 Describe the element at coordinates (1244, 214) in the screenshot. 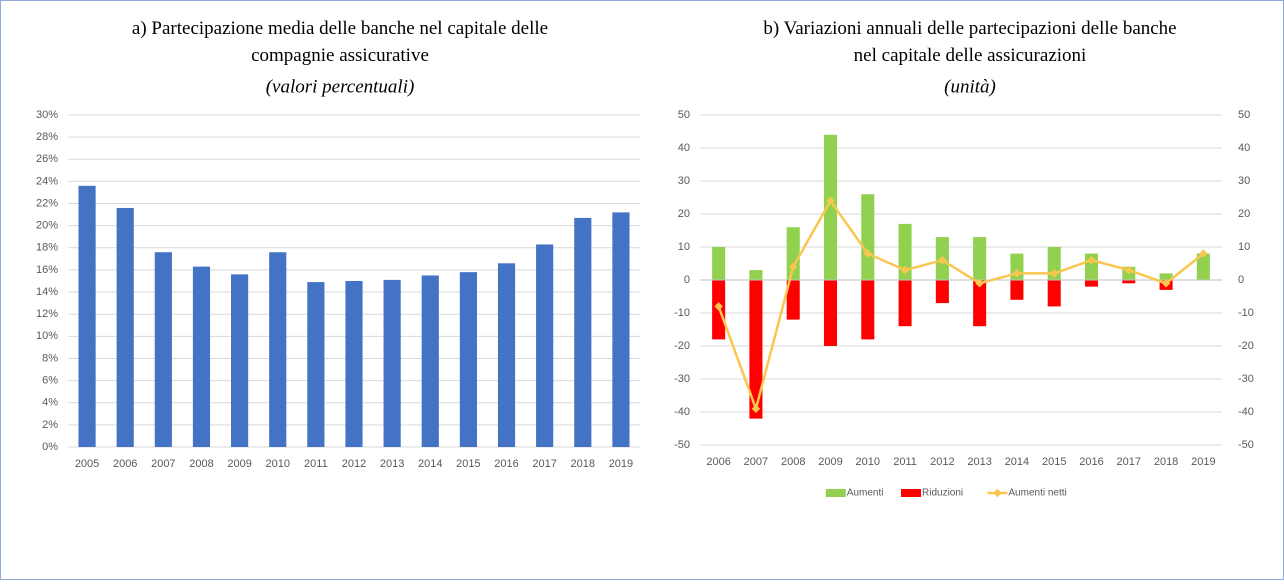

I see `y2-tick-label: 20` at that location.